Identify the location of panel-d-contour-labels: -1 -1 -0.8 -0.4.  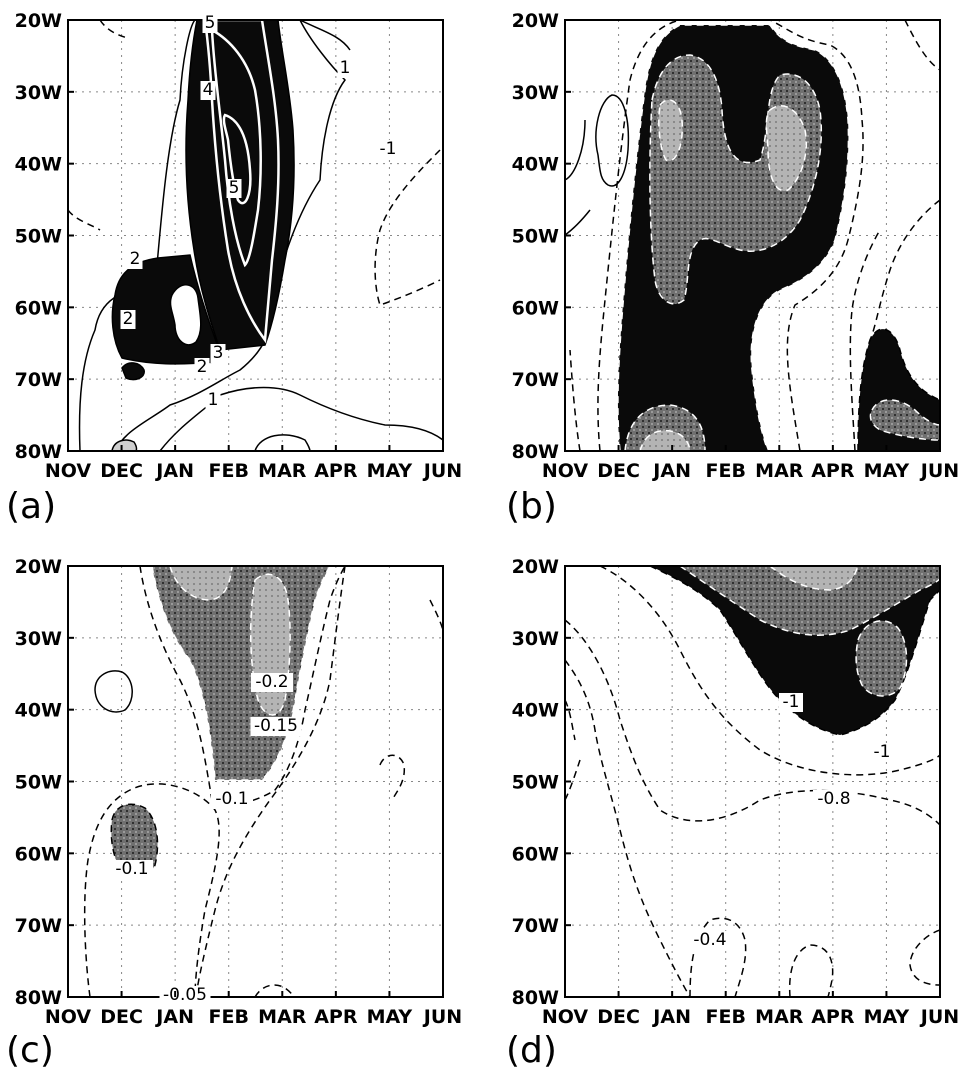
(791, 821).